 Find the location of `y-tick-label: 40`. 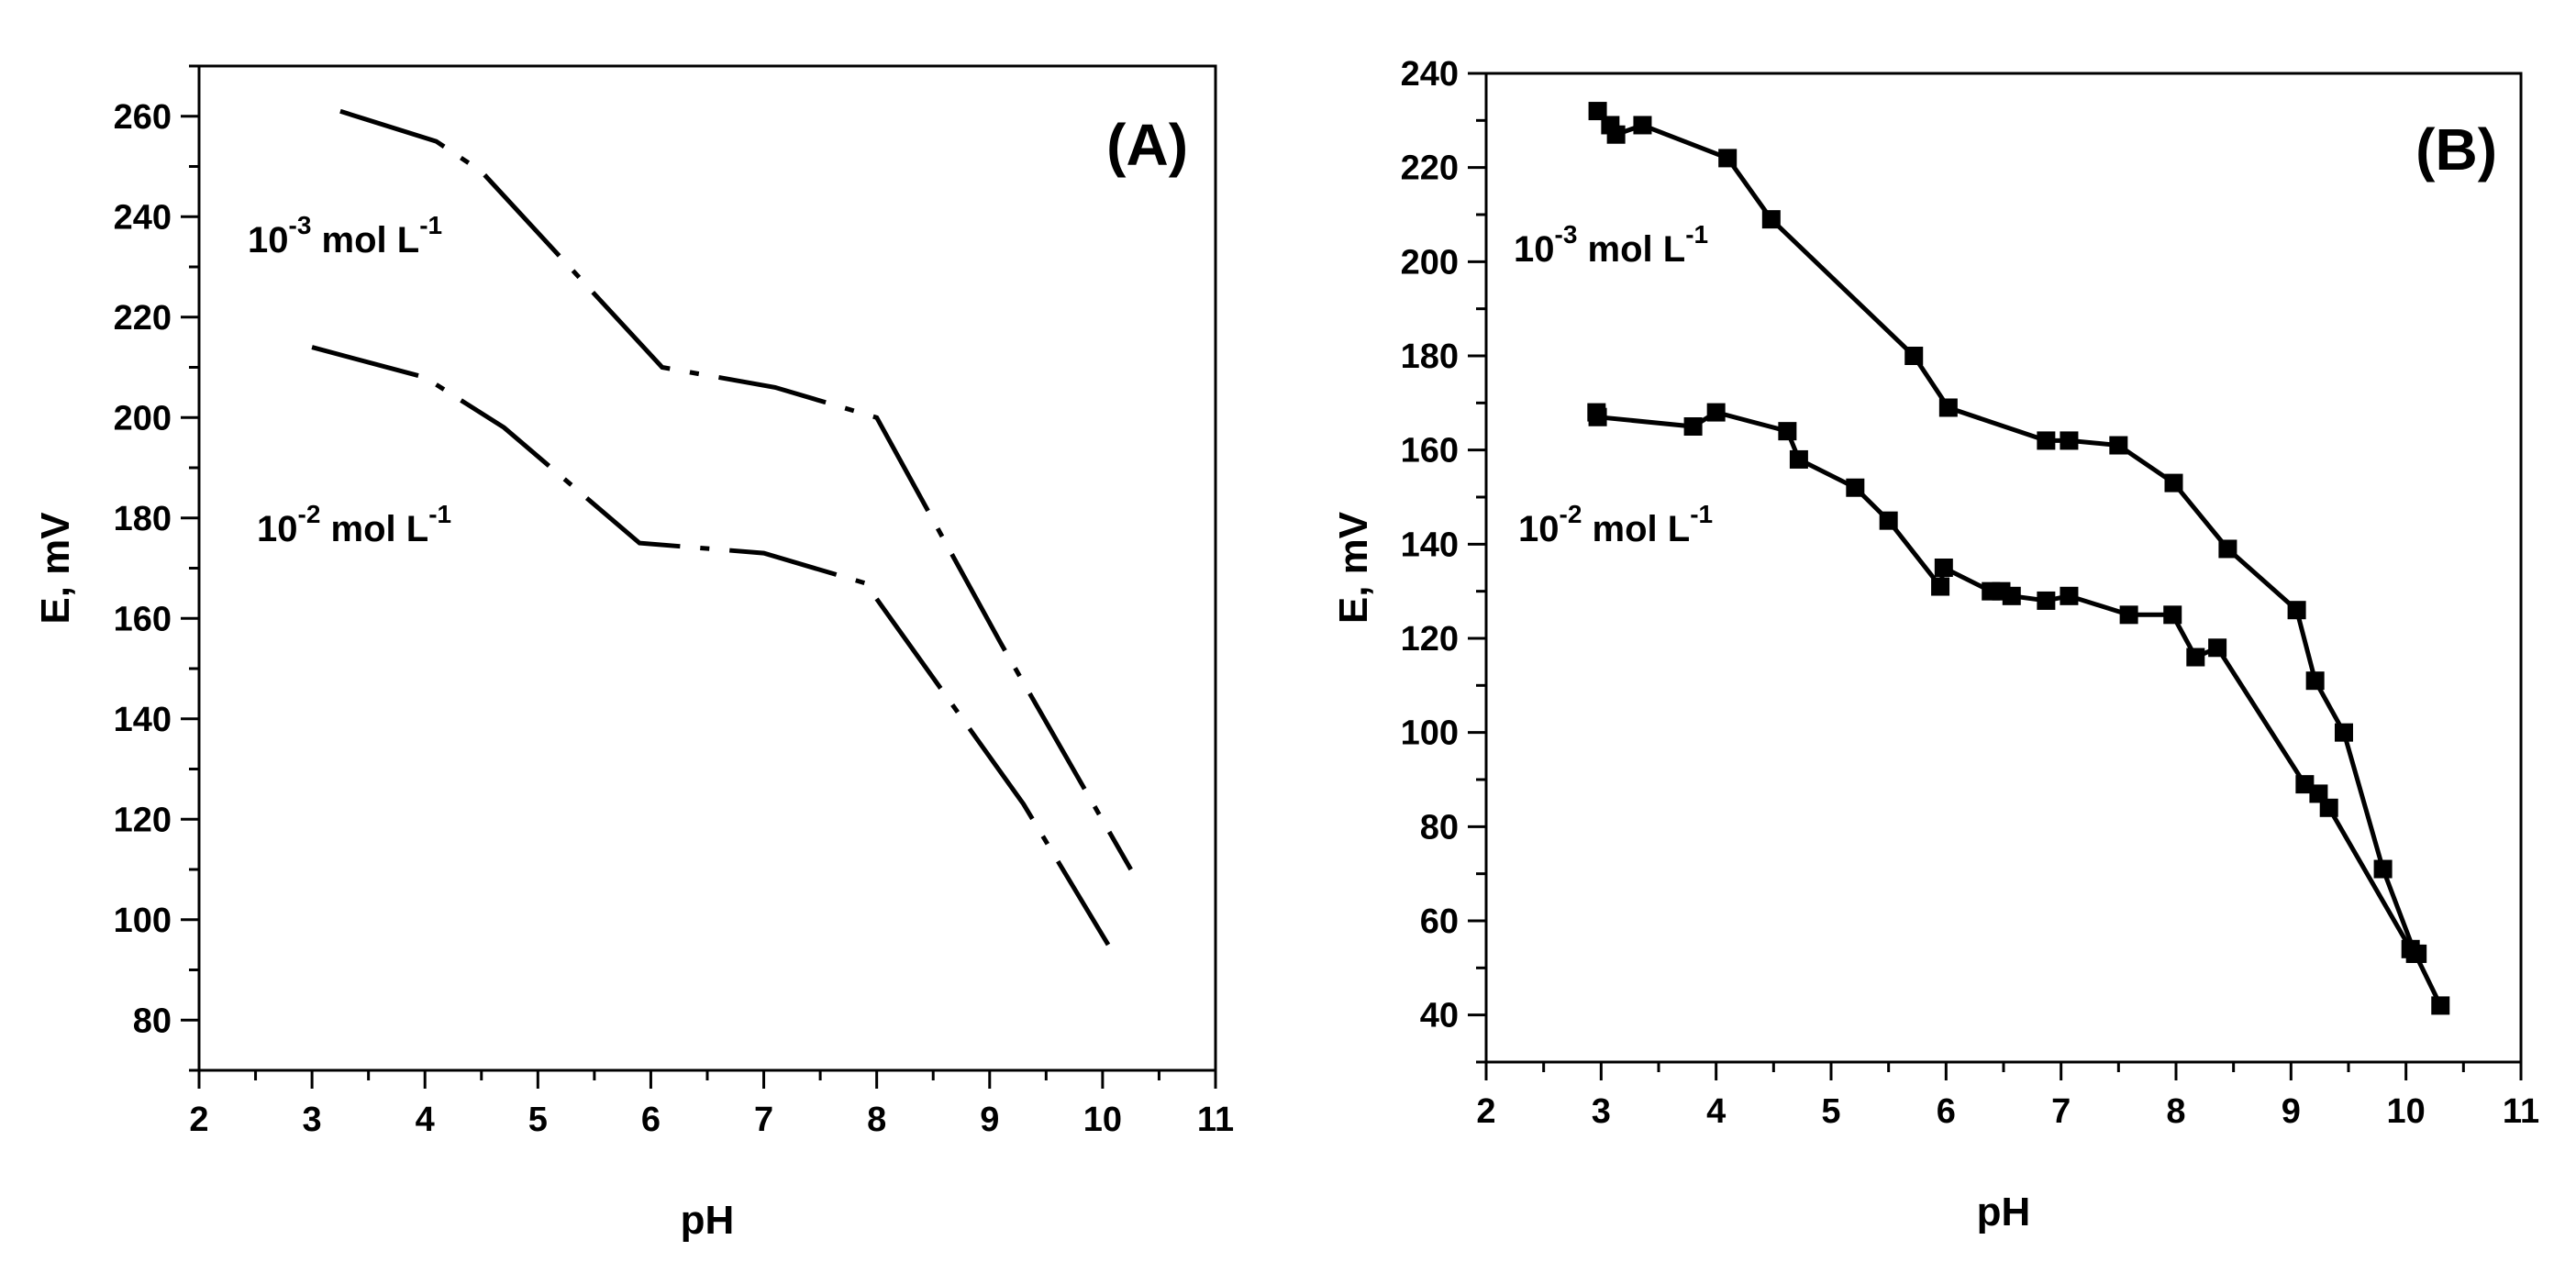

y-tick-label: 40 is located at coordinates (1439, 1016).